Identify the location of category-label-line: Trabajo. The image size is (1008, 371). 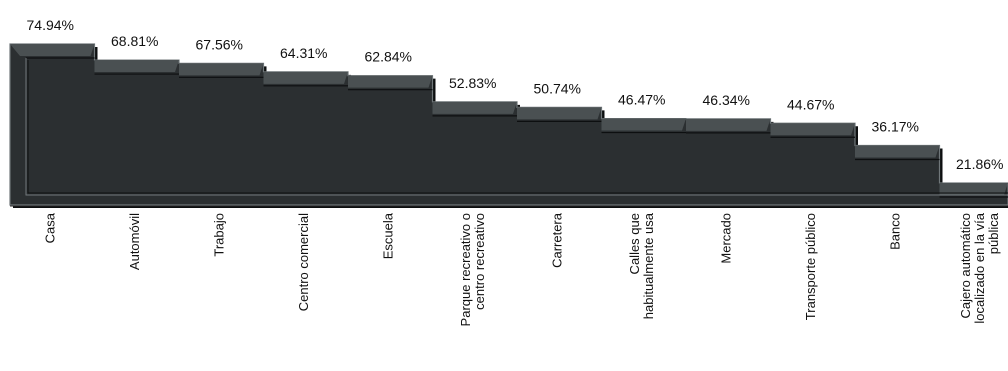
(218, 235).